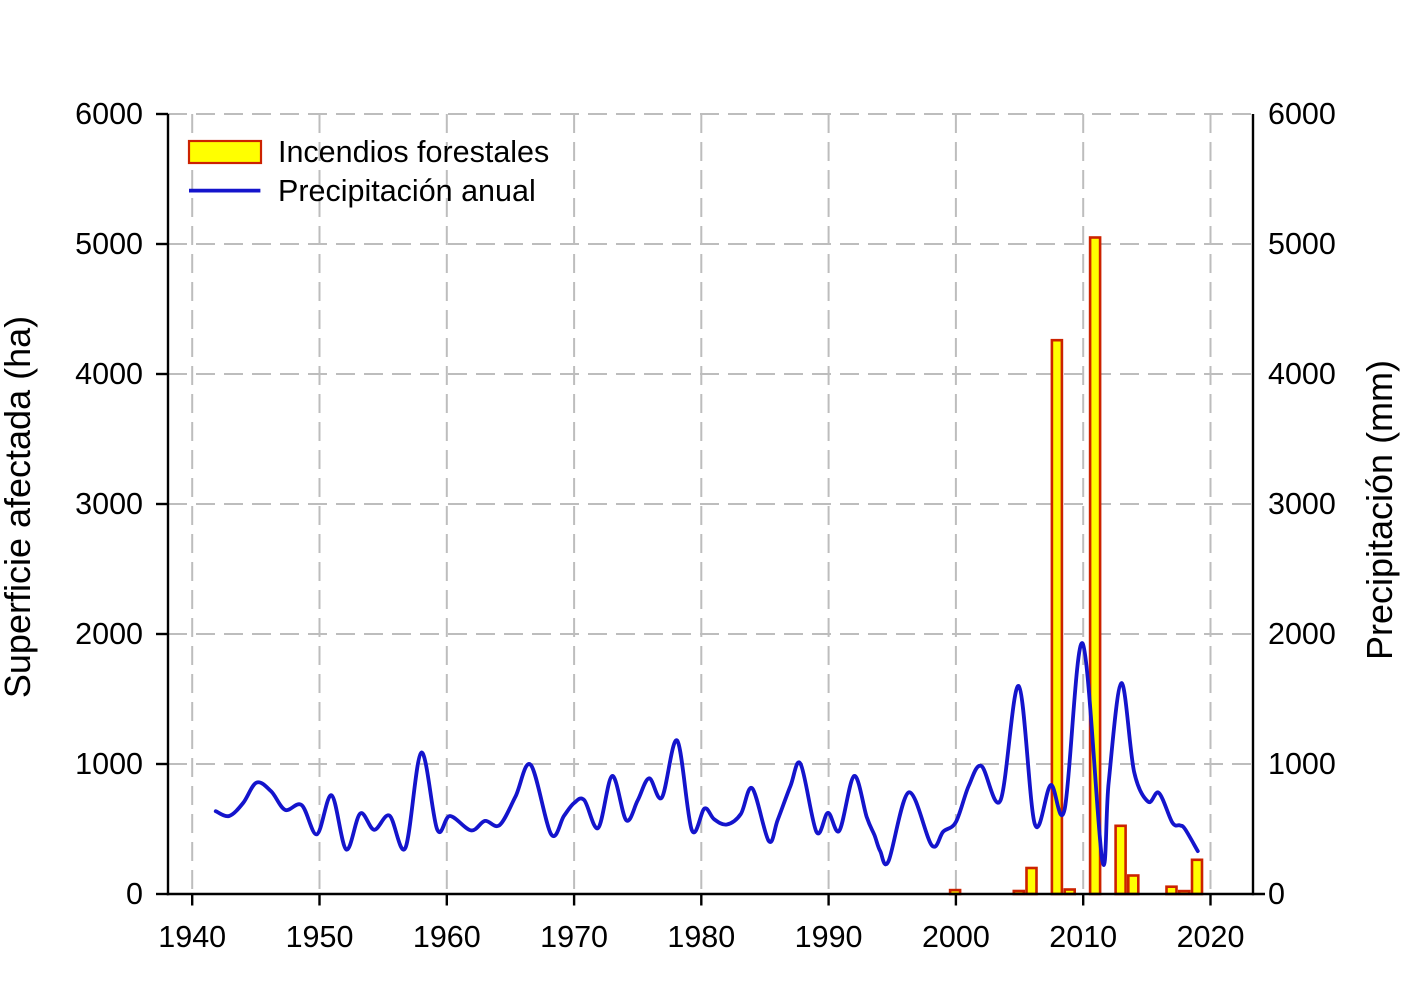  What do you see at coordinates (701, 937) in the screenshot?
I see `svg-text: 1980` at bounding box center [701, 937].